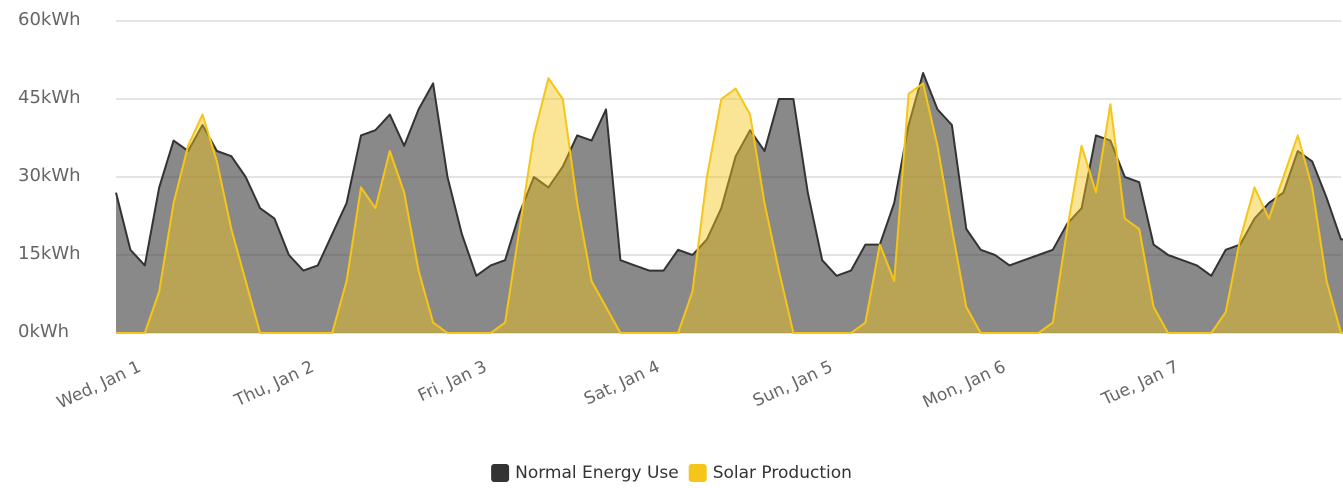 This screenshot has width=1343, height=488. Describe the element at coordinates (782, 473) in the screenshot. I see `legend-label: Solar Production` at that location.